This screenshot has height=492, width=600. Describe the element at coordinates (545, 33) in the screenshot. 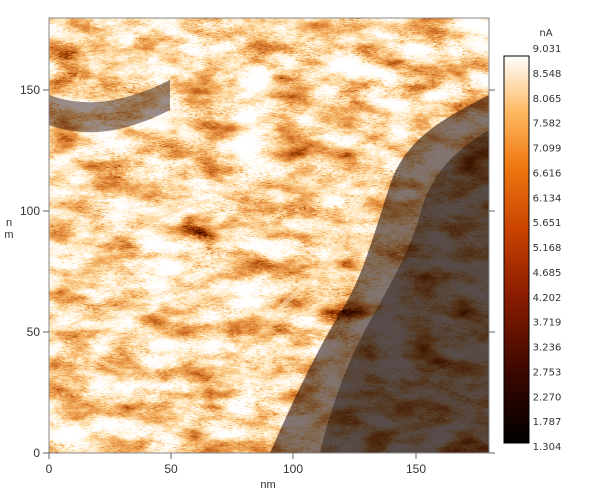

I see `color-scale-unit: nA` at that location.